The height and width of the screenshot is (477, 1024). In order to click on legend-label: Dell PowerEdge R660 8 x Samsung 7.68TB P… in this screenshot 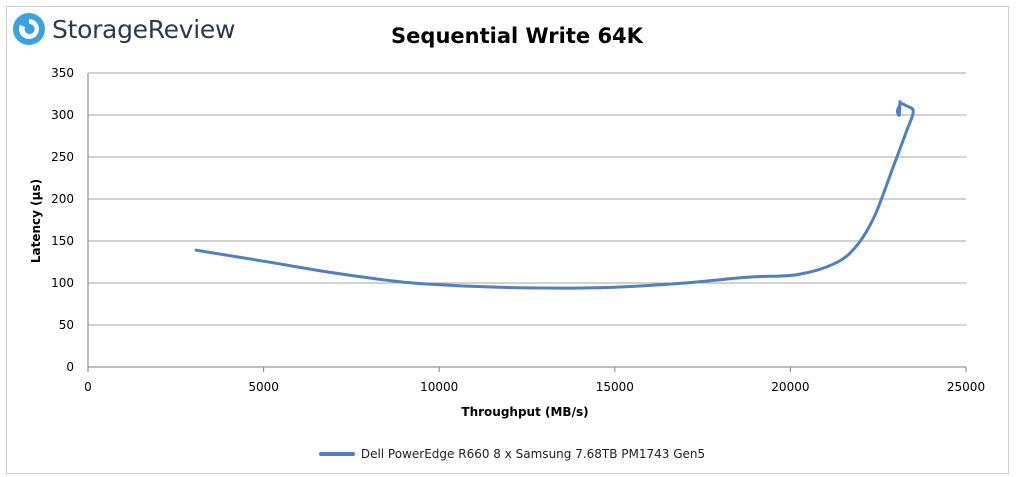, I will do `click(533, 454)`.